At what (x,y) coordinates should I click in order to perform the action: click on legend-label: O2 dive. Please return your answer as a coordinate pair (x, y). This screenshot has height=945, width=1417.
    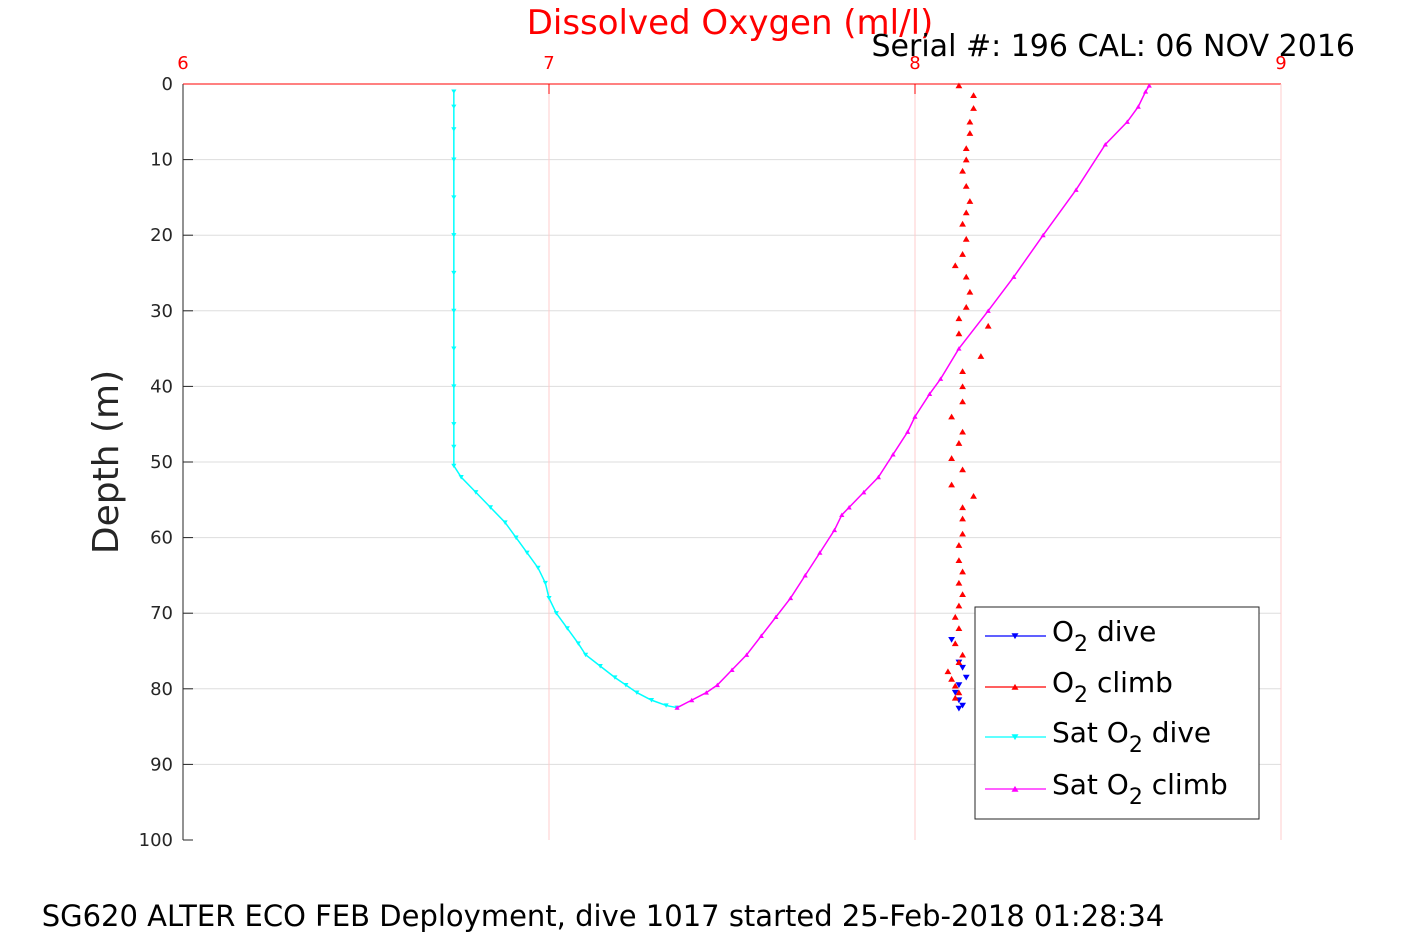
    Looking at the image, I should click on (1104, 636).